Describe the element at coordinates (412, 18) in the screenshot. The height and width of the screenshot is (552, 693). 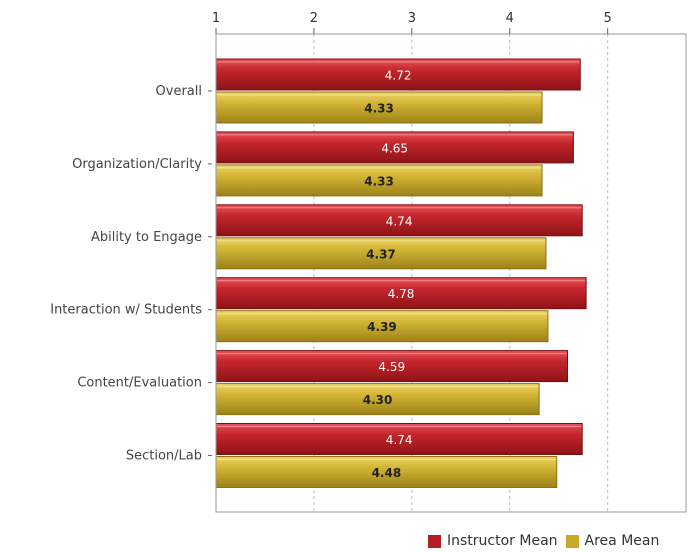
I see `x-tick-label-3: 3` at that location.